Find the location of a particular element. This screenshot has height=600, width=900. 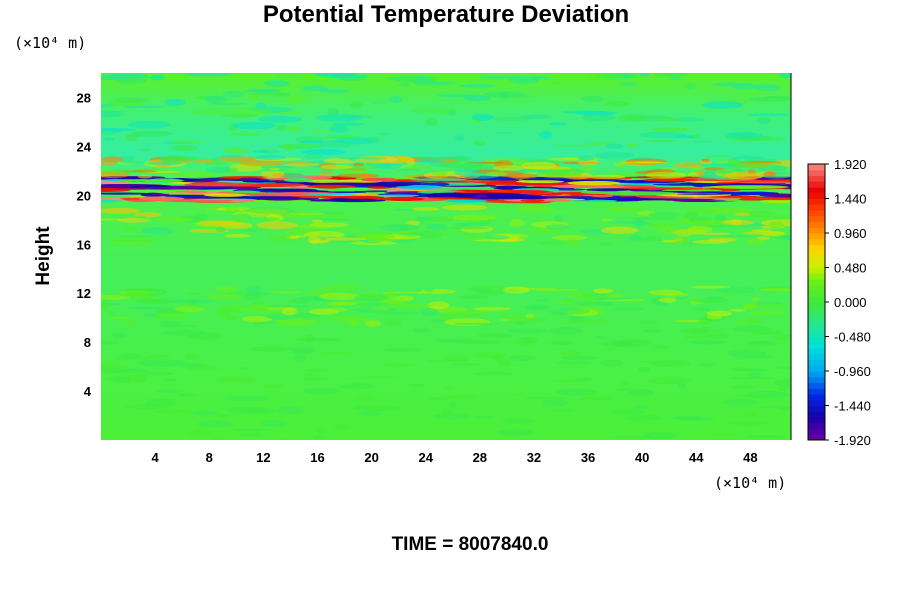

x-tick-label: 36 is located at coordinates (588, 457).